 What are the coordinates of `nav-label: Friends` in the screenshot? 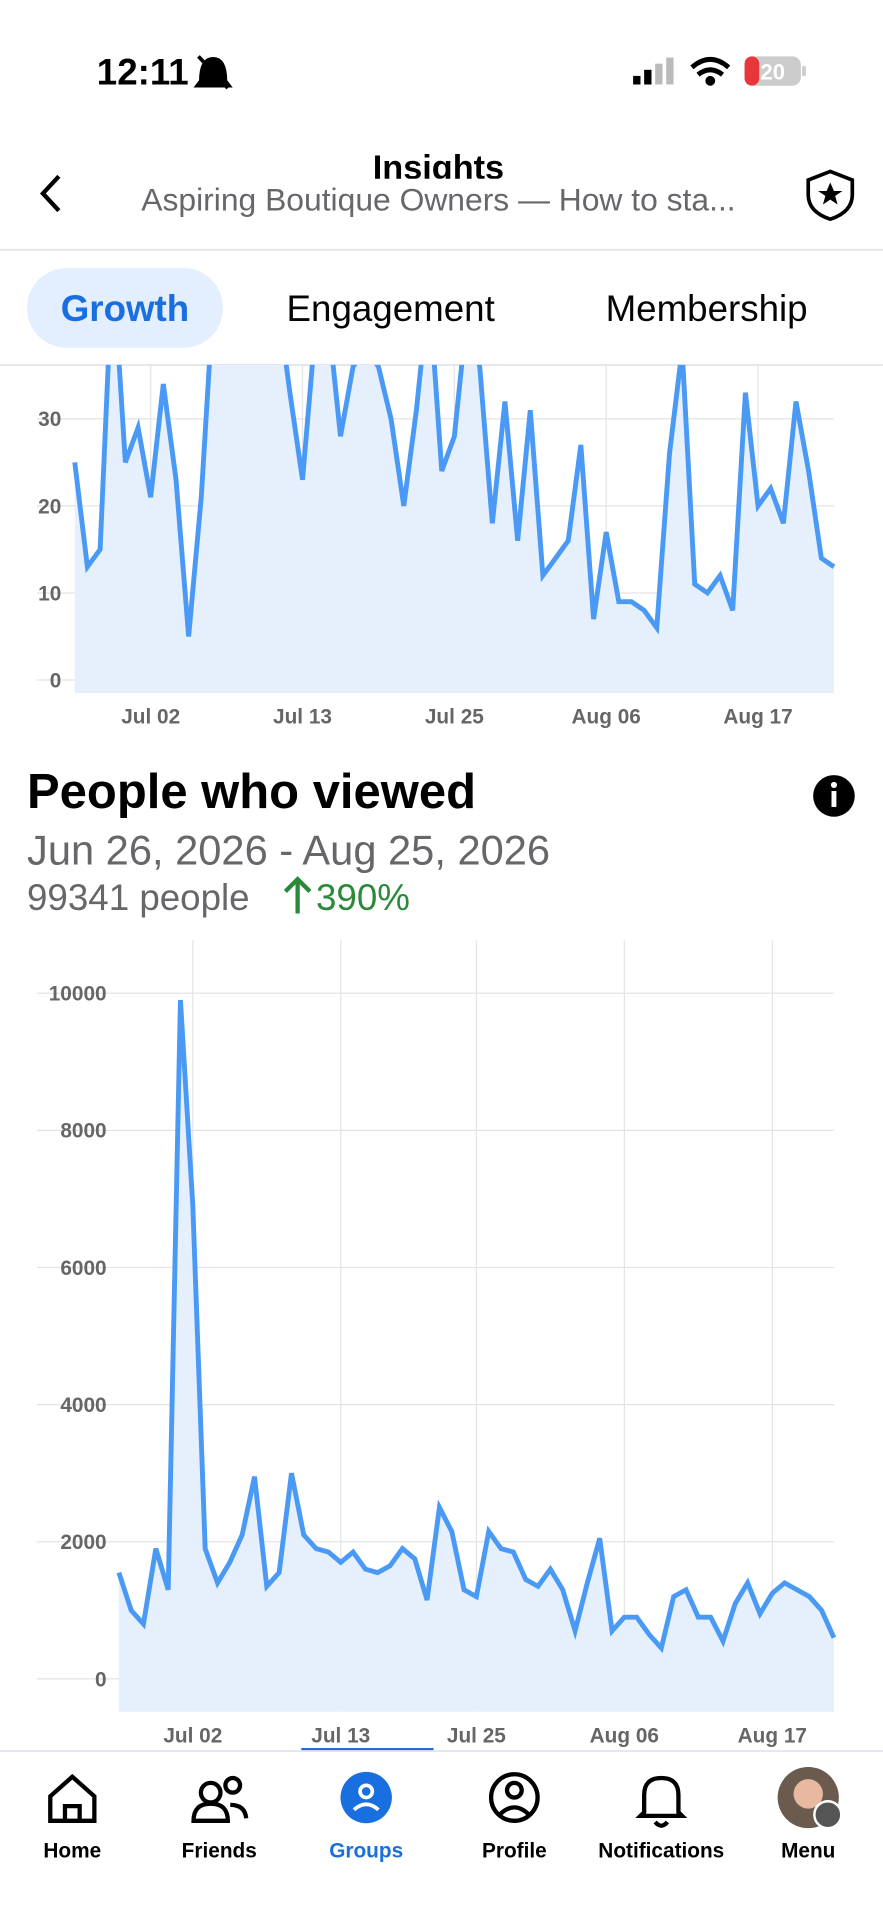 It's located at (219, 1851).